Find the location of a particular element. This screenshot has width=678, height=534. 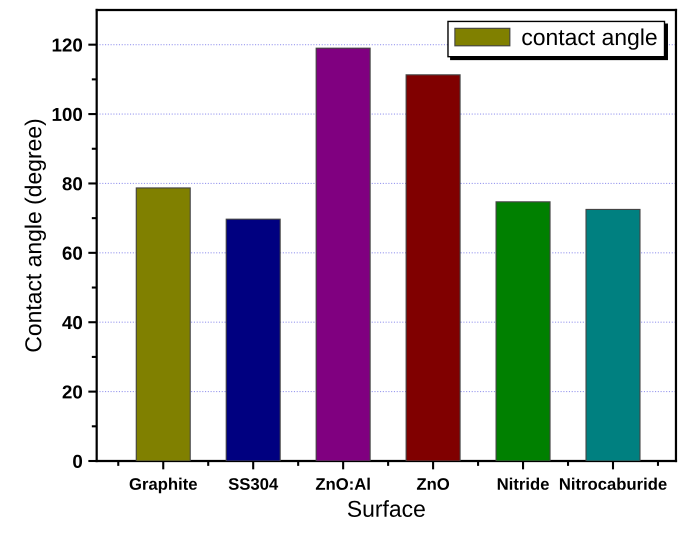

y-tick-label: 60 is located at coordinates (72, 253).